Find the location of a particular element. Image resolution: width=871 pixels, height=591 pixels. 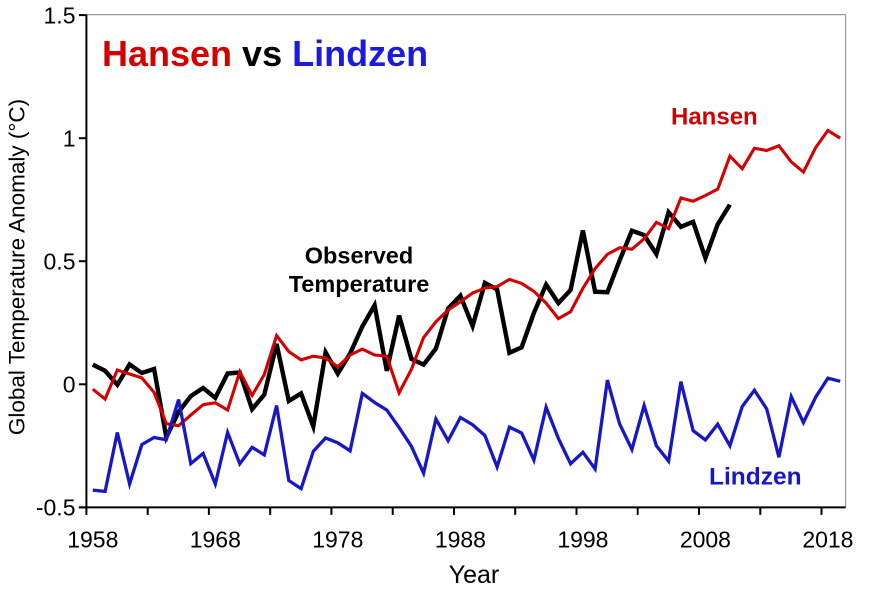

svg-text: 1988 is located at coordinates (460, 540).